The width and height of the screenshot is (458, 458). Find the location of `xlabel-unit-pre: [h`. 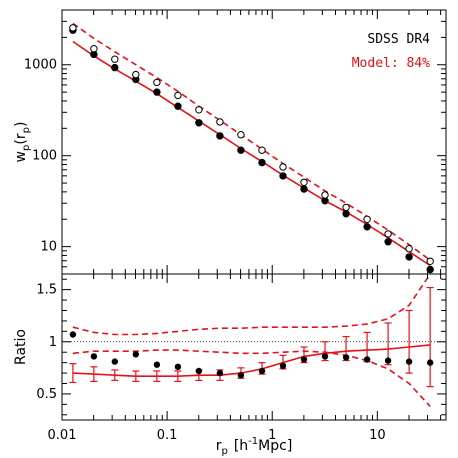

xlabel-unit-pre: [h is located at coordinates (241, 446).